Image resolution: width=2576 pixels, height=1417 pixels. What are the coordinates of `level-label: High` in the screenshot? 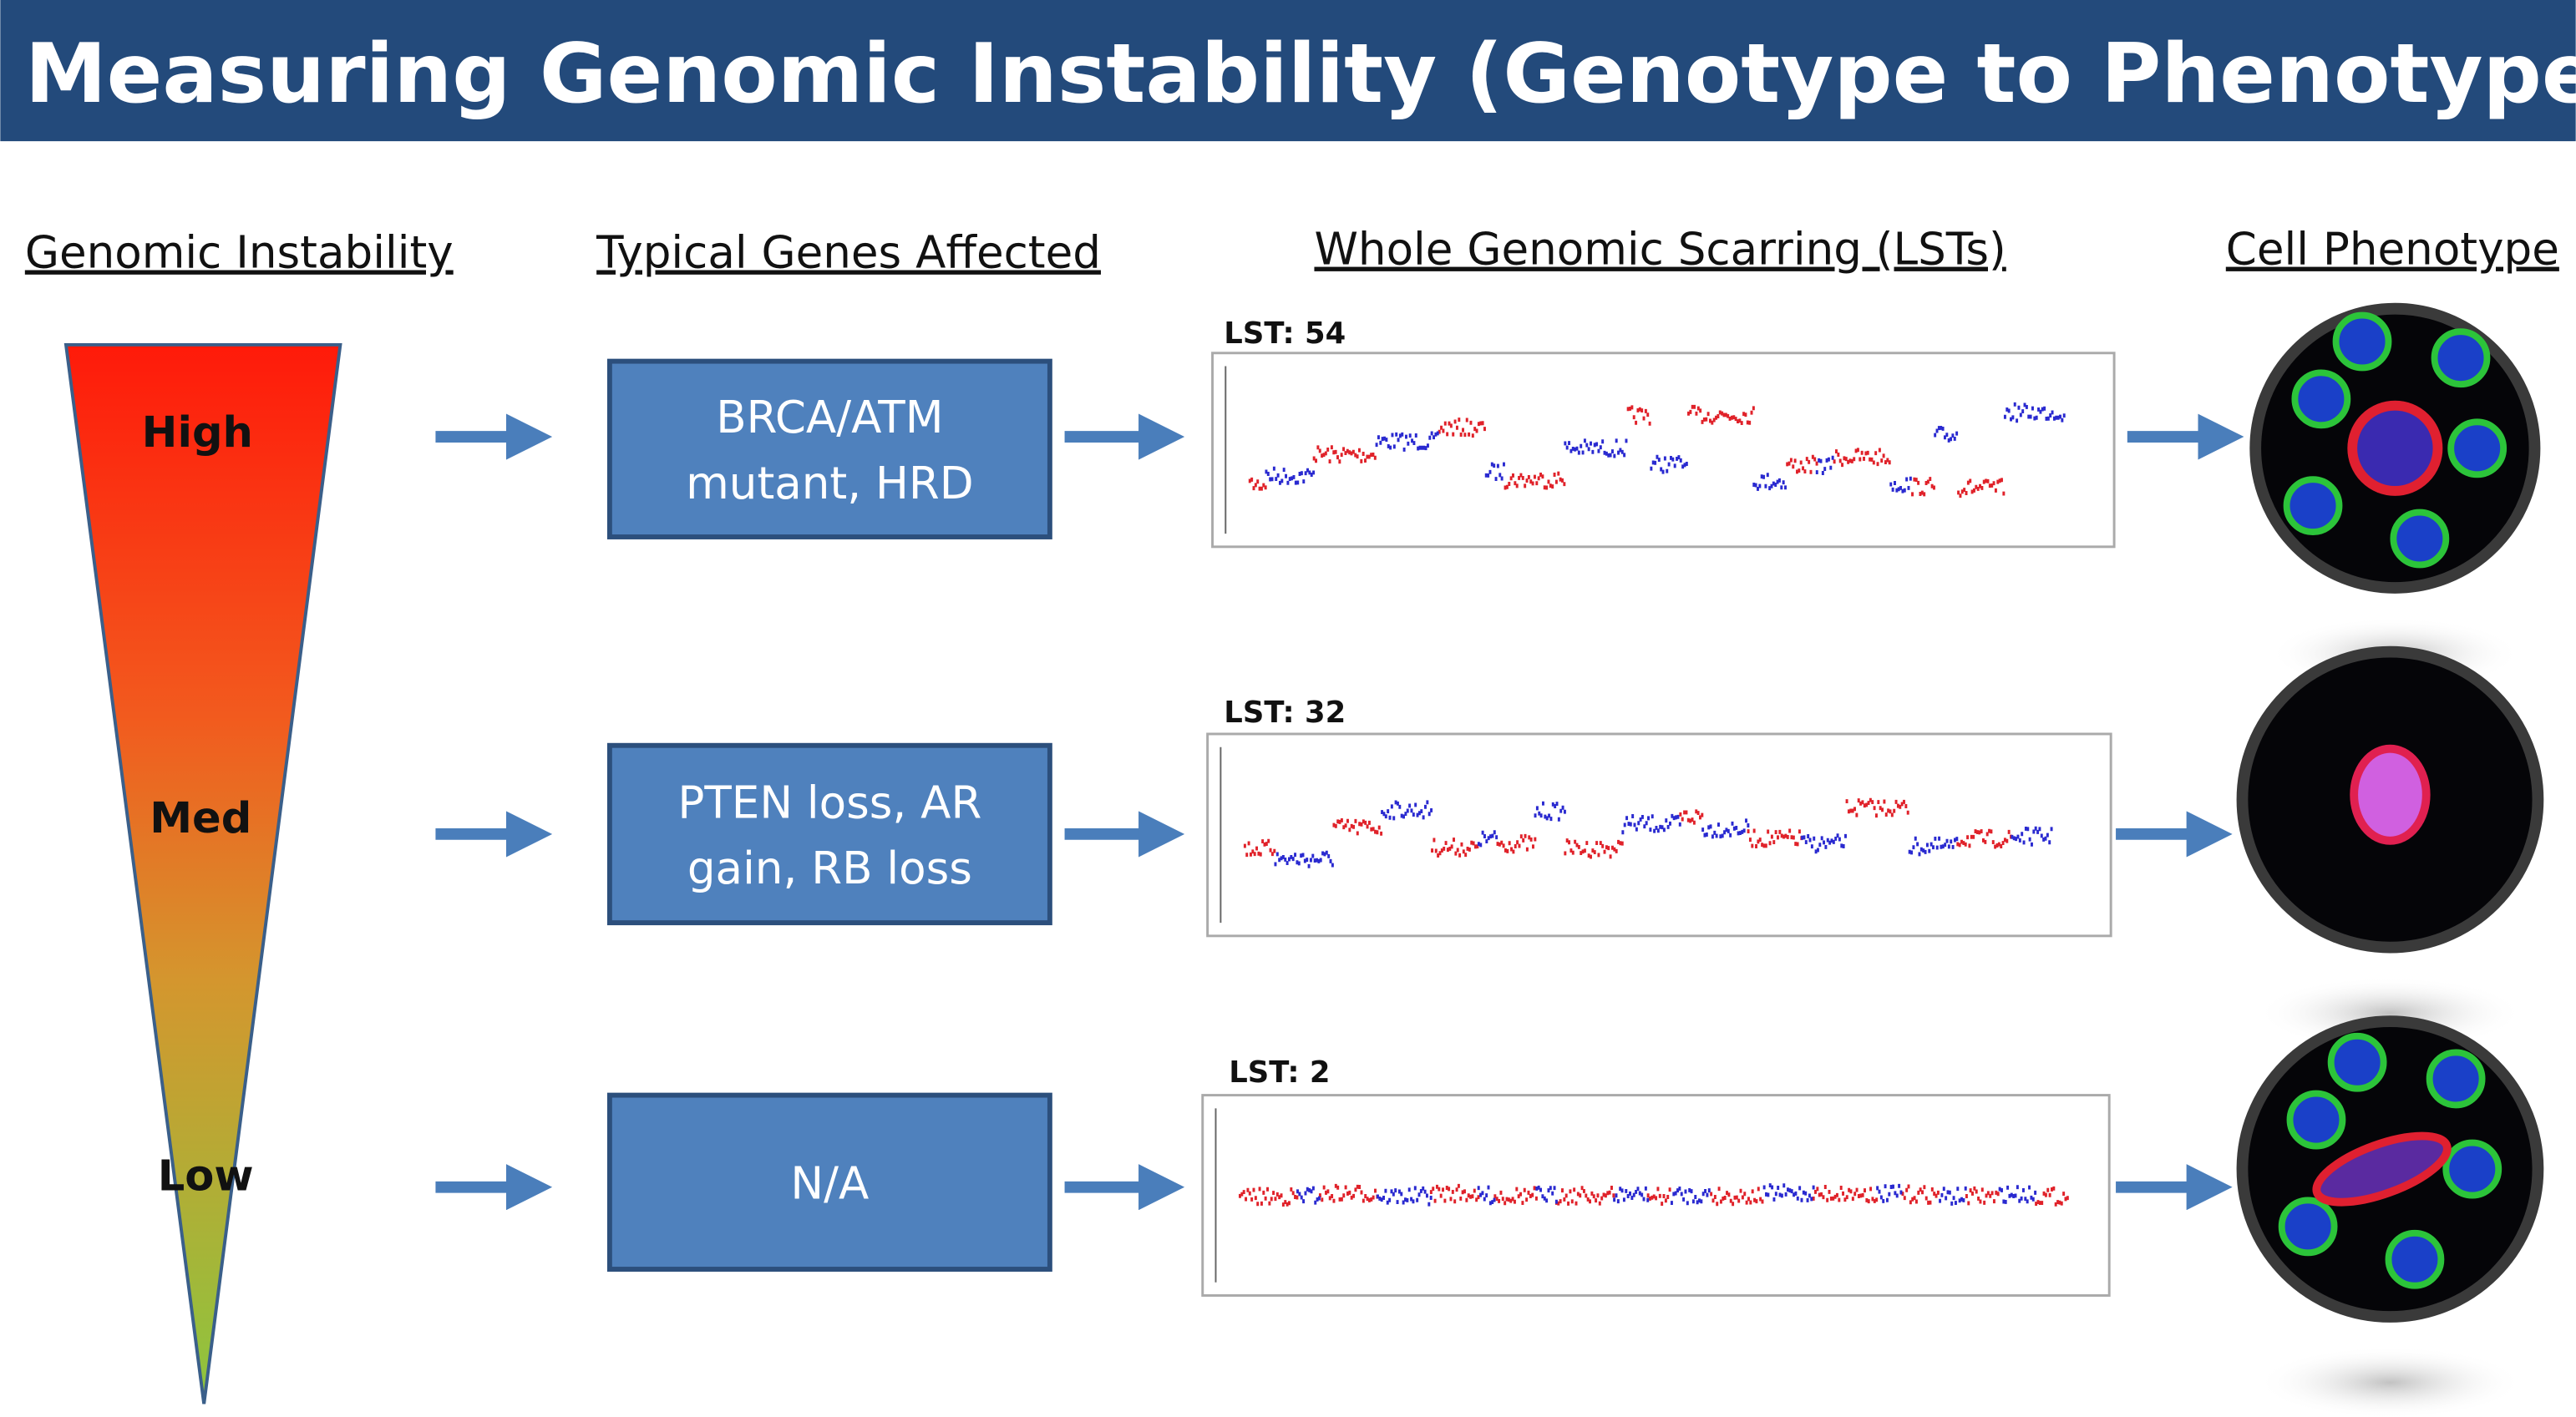 It's located at (197, 433).